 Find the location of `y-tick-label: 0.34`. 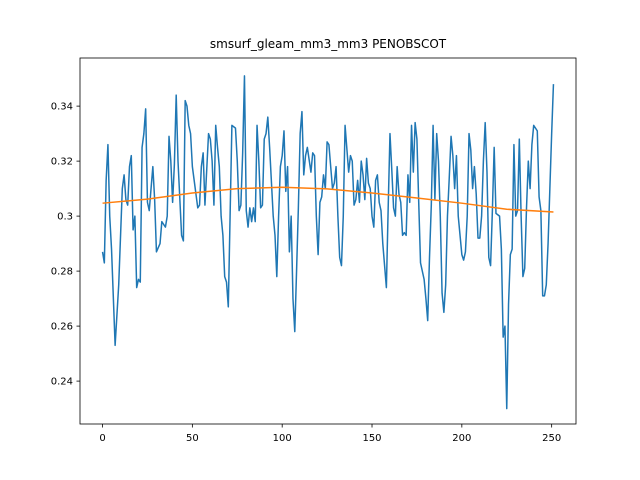

y-tick-label: 0.34 is located at coordinates (62, 107).